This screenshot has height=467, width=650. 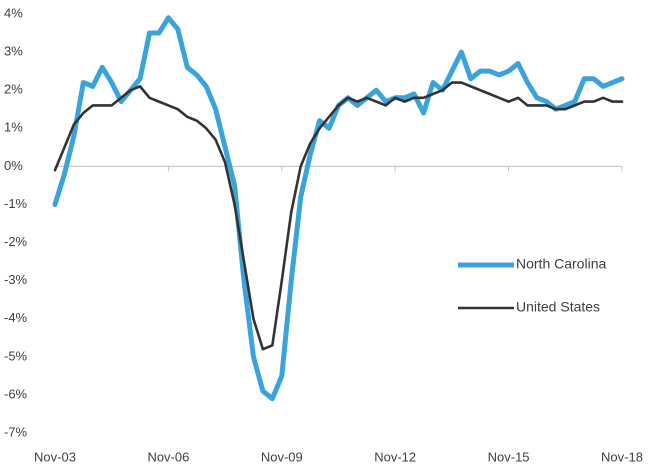 I want to click on x-tick-label: Nov-18, so click(x=622, y=456).